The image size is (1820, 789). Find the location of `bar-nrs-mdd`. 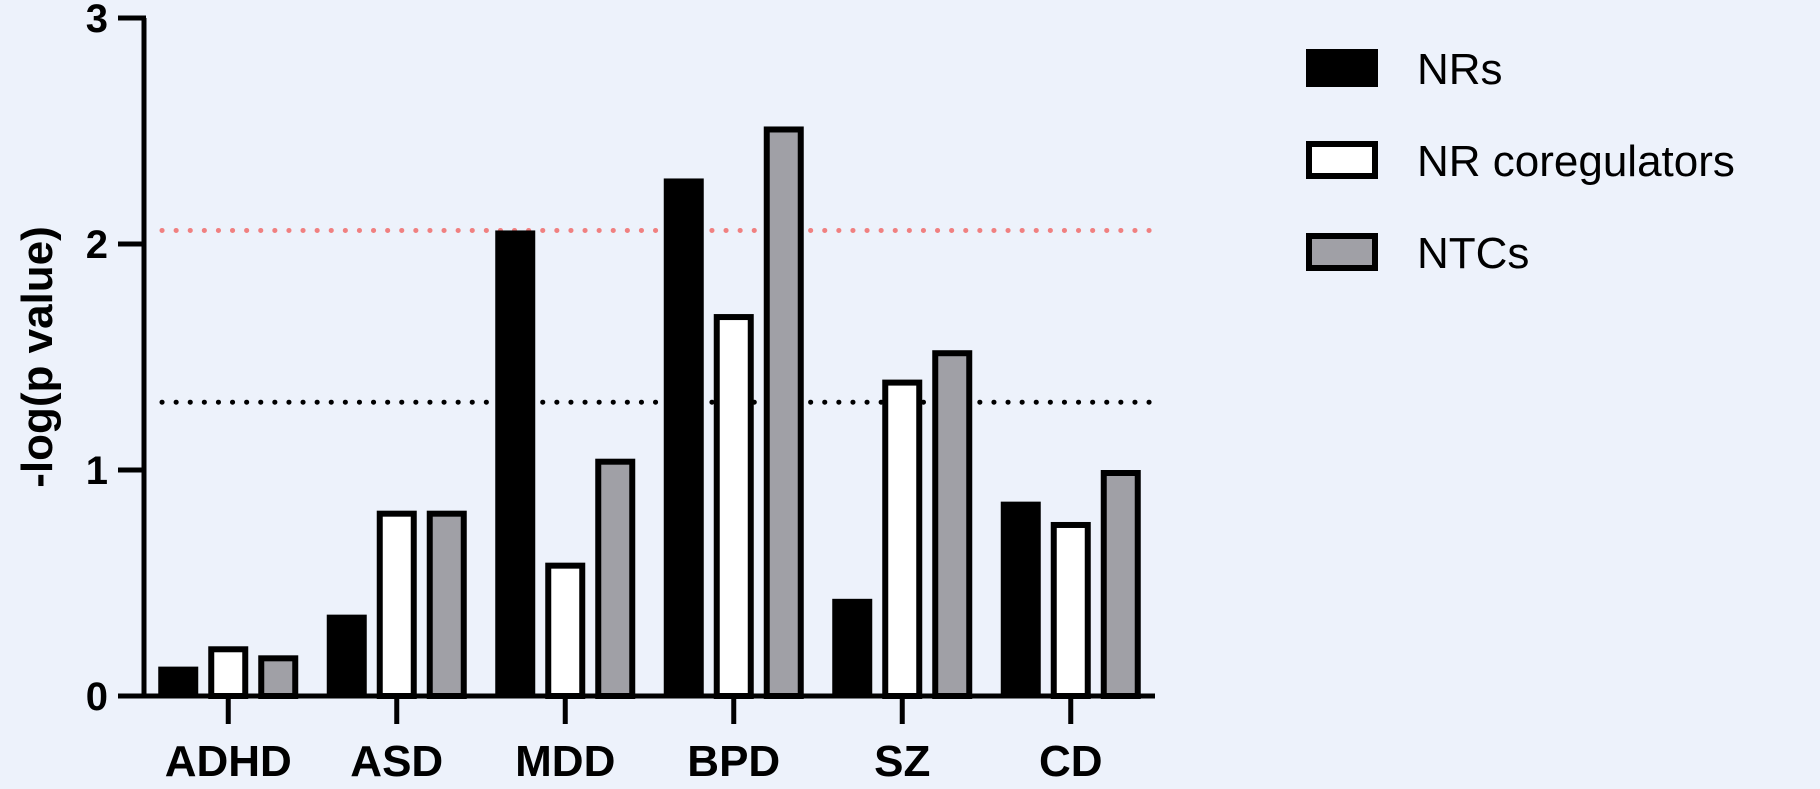

bar-nrs-mdd is located at coordinates (515, 463).